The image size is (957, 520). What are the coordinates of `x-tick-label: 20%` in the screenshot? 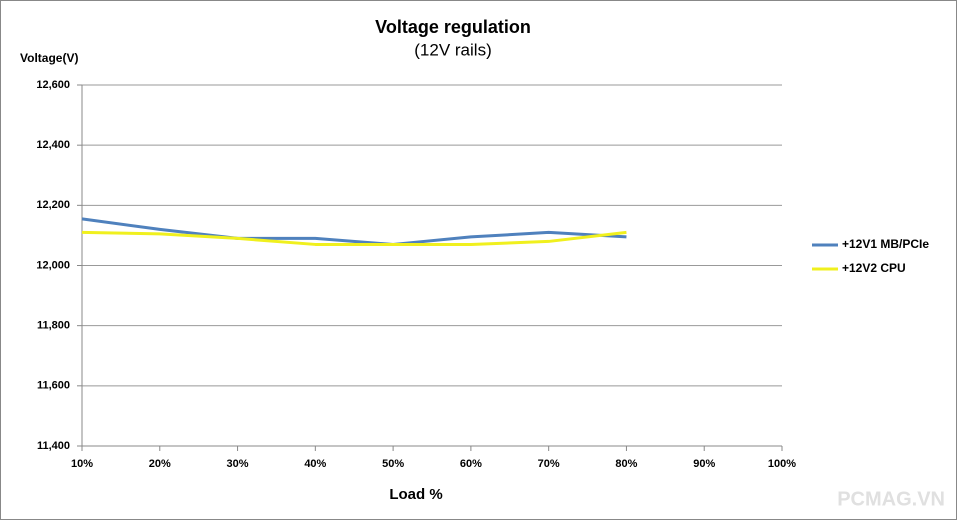 It's located at (160, 464).